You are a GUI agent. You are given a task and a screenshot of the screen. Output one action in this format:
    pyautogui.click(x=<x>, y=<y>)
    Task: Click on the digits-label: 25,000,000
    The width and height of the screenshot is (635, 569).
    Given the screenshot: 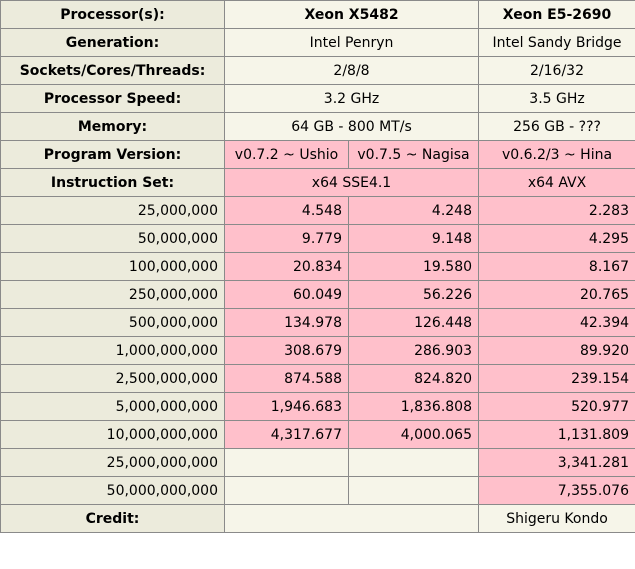 What is the action you would take?
    pyautogui.click(x=112, y=210)
    